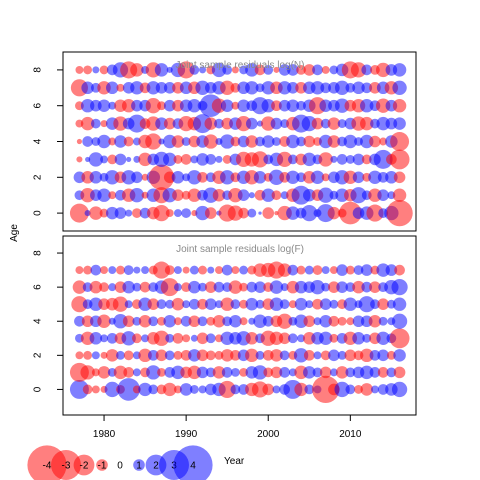  What do you see at coordinates (227, 427) in the screenshot?
I see `x-axis: 1980 1990 2000 2010` at bounding box center [227, 427].